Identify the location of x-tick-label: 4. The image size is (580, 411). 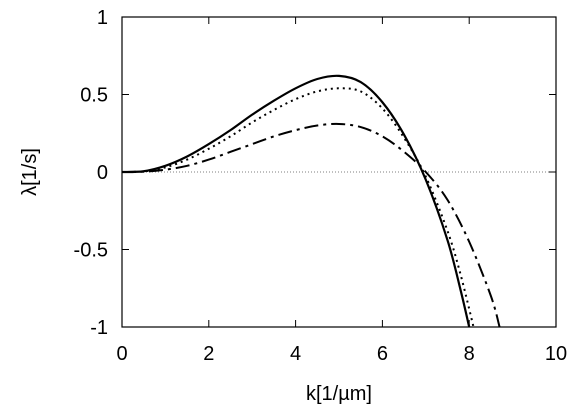
(295, 354).